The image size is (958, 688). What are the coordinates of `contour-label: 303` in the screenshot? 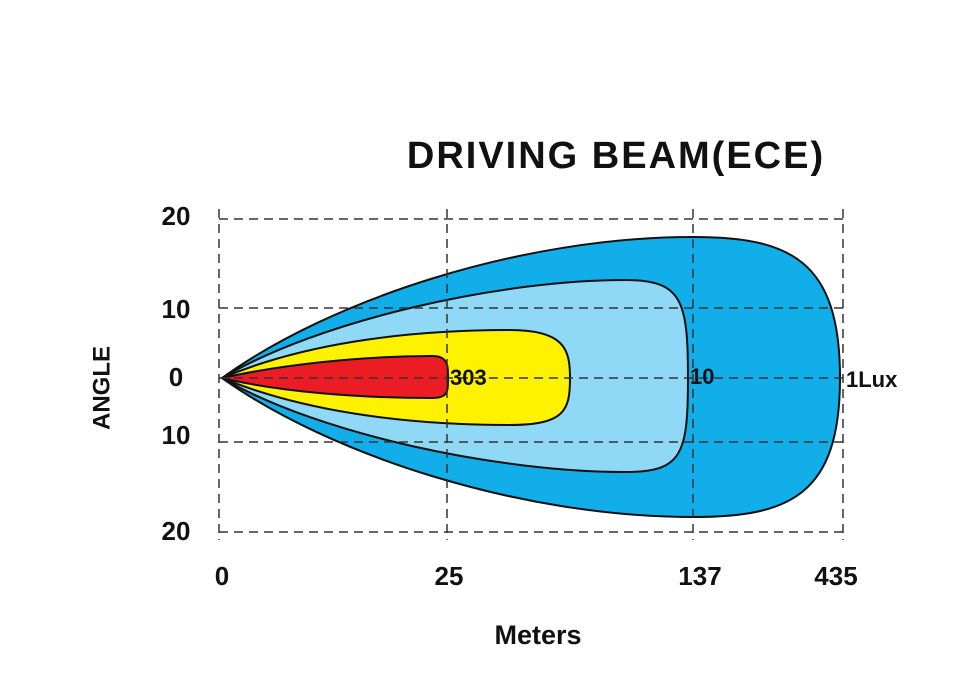 It's located at (468, 377).